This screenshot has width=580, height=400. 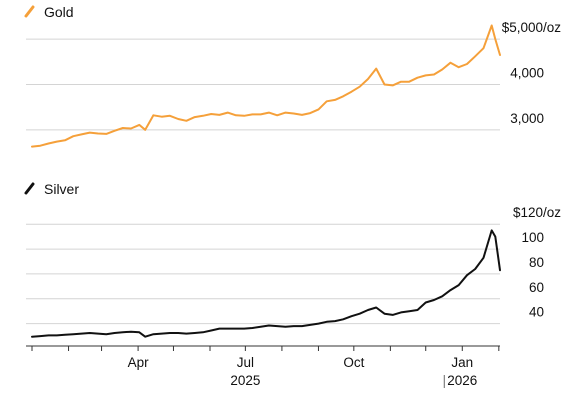 I want to click on x-axis: Apr Jul Oct Jan 2025 2026, so click(x=263, y=366).